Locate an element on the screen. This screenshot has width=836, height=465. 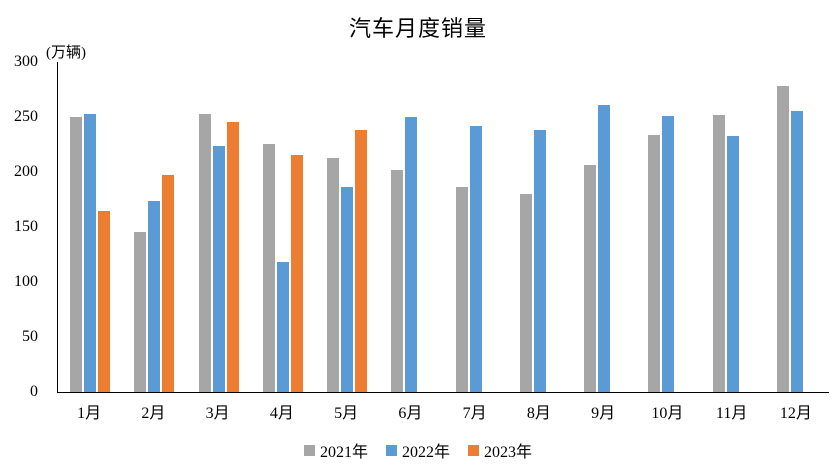
legend-item-2022年: 2022年 is located at coordinates (417, 450).